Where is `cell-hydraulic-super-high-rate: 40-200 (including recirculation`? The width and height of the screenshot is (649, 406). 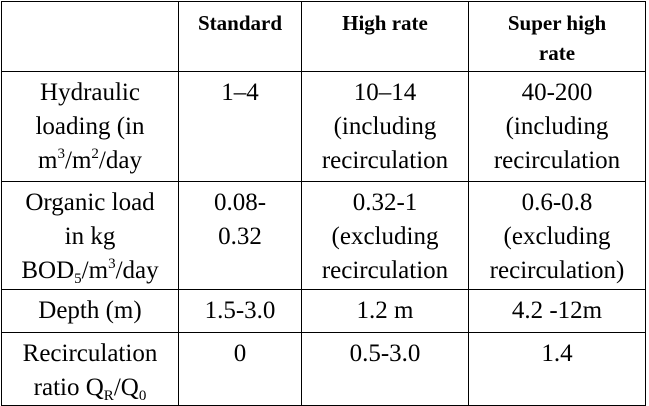 cell-hydraulic-super-high-rate: 40-200 (including recirculation is located at coordinates (557, 126).